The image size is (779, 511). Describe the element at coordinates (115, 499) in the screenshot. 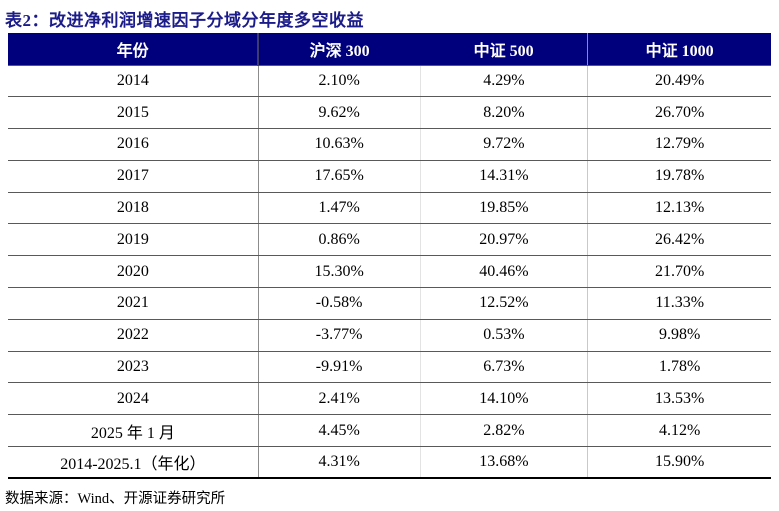

I see `data-source-note: 数据来源：Wind、开源证券研究所` at that location.